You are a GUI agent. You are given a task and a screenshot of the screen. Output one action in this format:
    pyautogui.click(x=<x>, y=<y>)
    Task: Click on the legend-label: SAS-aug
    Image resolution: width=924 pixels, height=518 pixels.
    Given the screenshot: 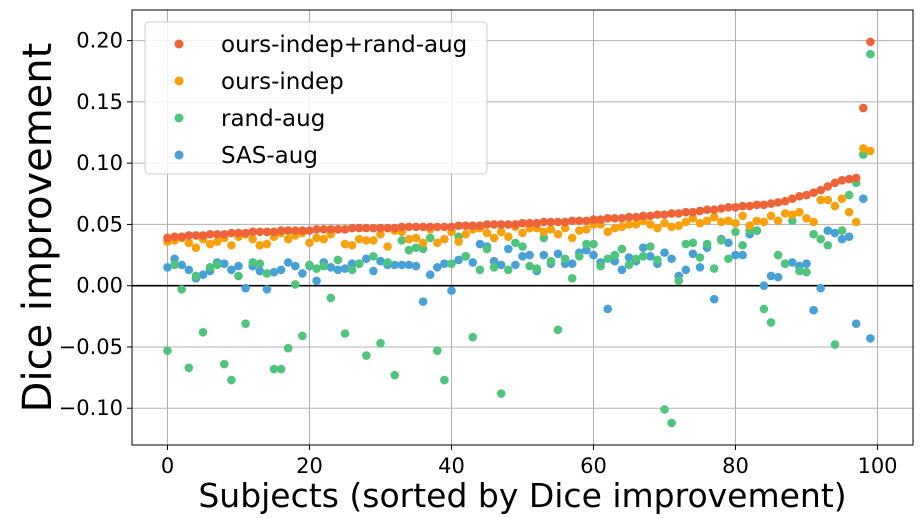 What is the action you would take?
    pyautogui.click(x=269, y=156)
    